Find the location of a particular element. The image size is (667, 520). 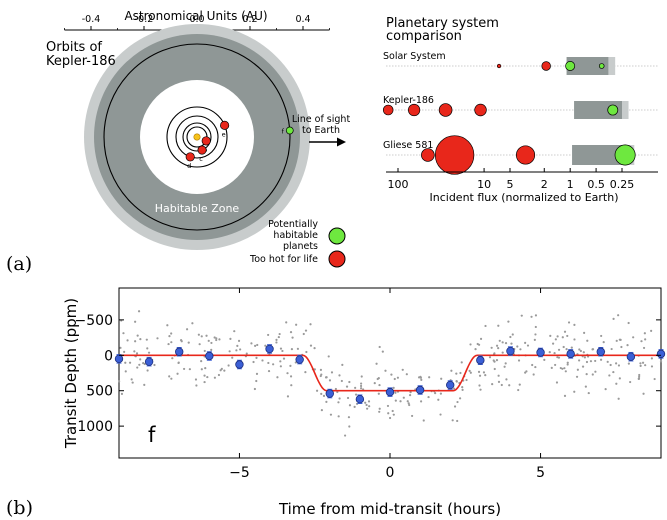

comparison-x-tick-label: 2 is located at coordinates (544, 184).